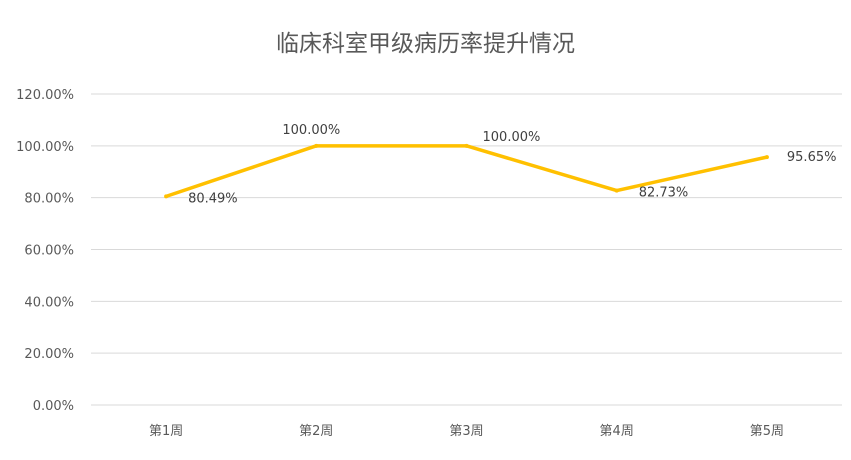 Image resolution: width=851 pixels, height=460 pixels. Describe the element at coordinates (166, 431) in the screenshot. I see `x-tick-label: 第1周` at that location.